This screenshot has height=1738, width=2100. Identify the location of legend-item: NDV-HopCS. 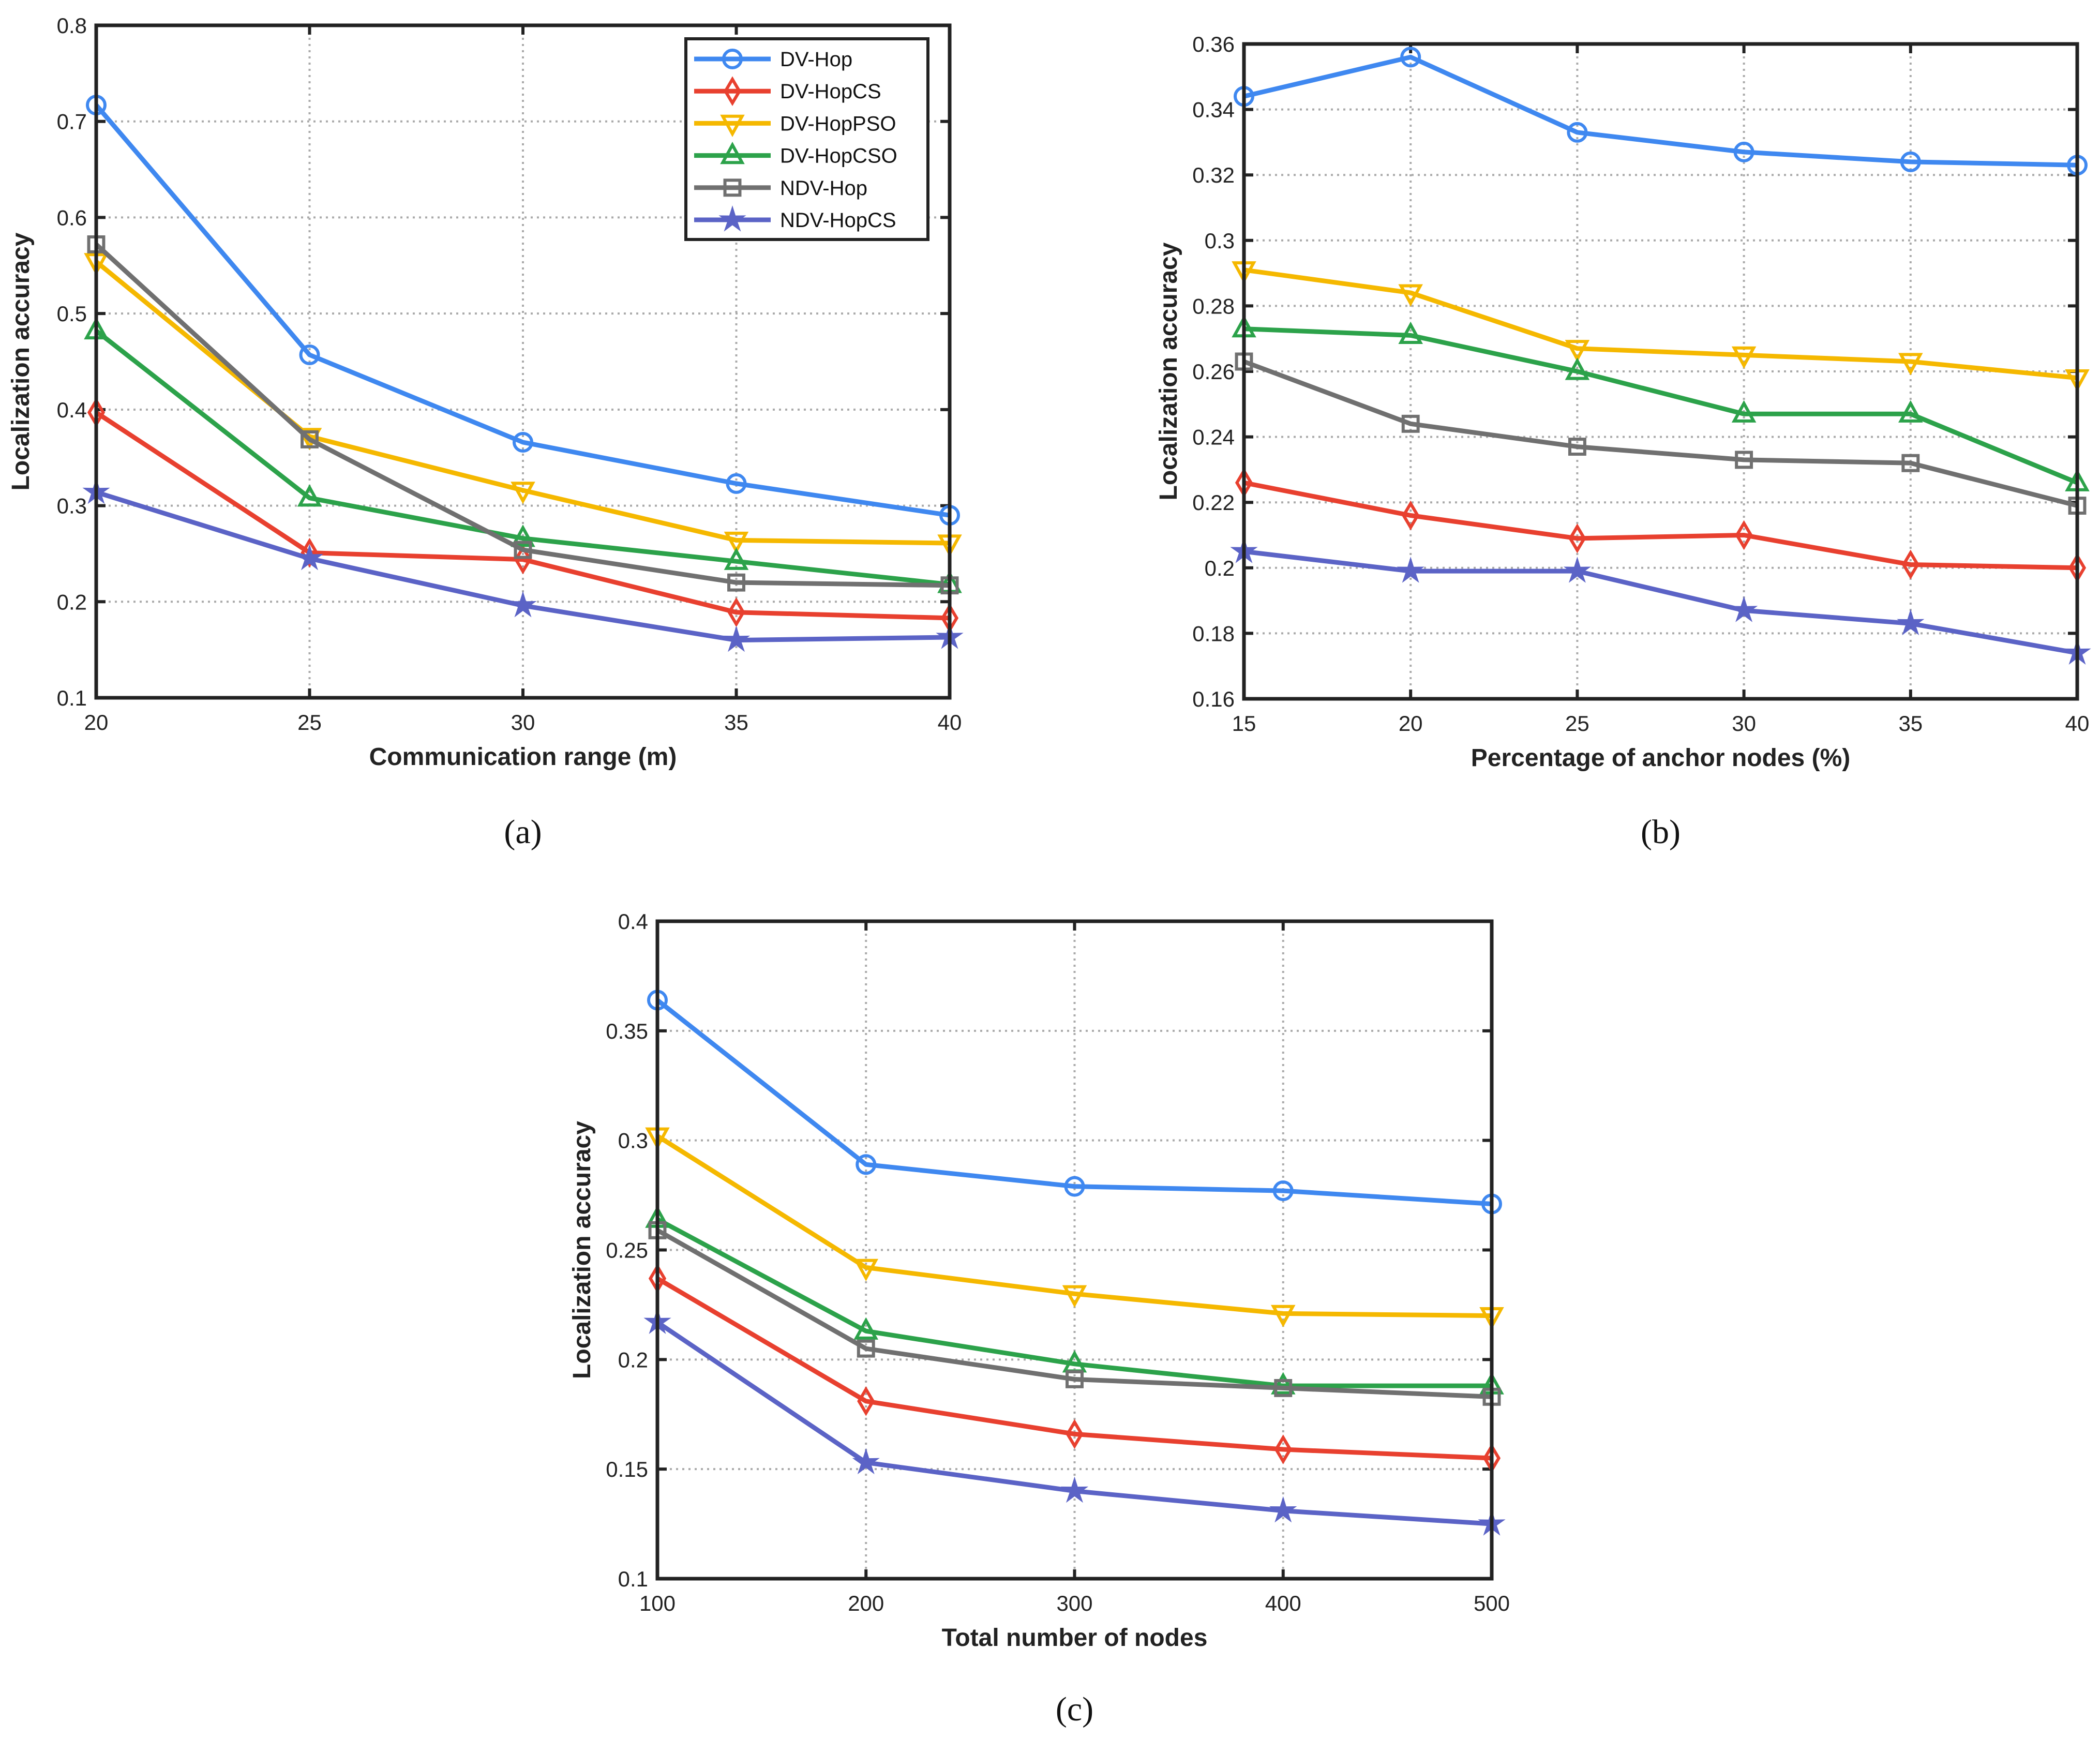
(795, 219).